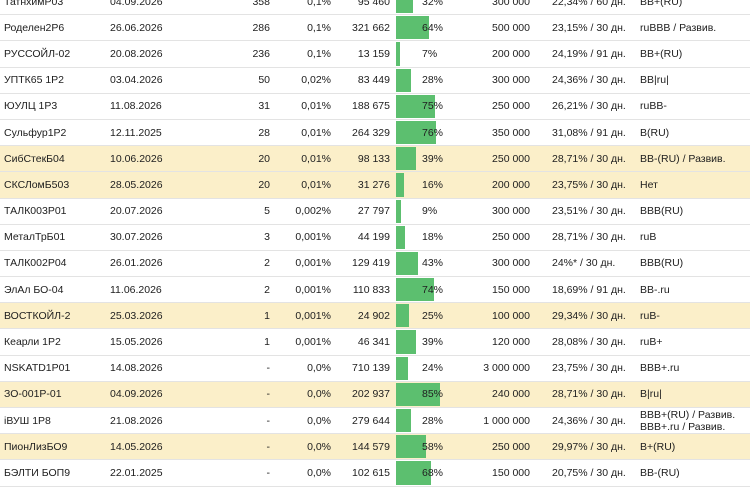 Image resolution: width=750 pixels, height=500 pixels. What do you see at coordinates (136, 237) in the screenshot?
I see `maturity-date: 30.07.2026` at bounding box center [136, 237].